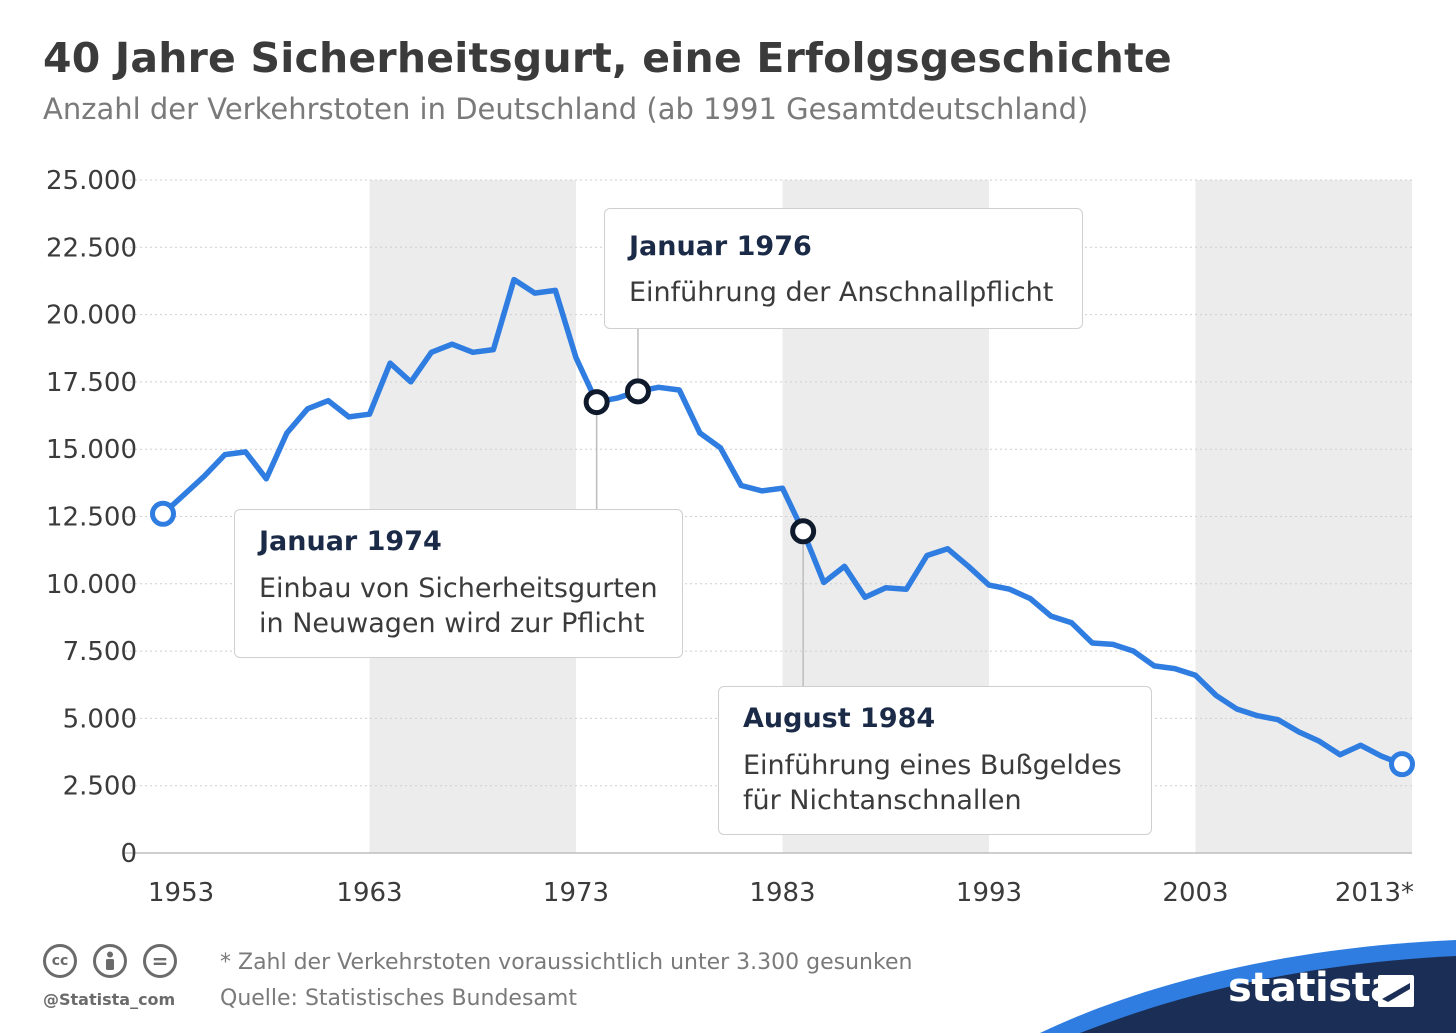 Image resolution: width=1456 pixels, height=1033 pixels. What do you see at coordinates (100, 652) in the screenshot?
I see `y-tick-label: 7.500` at bounding box center [100, 652].